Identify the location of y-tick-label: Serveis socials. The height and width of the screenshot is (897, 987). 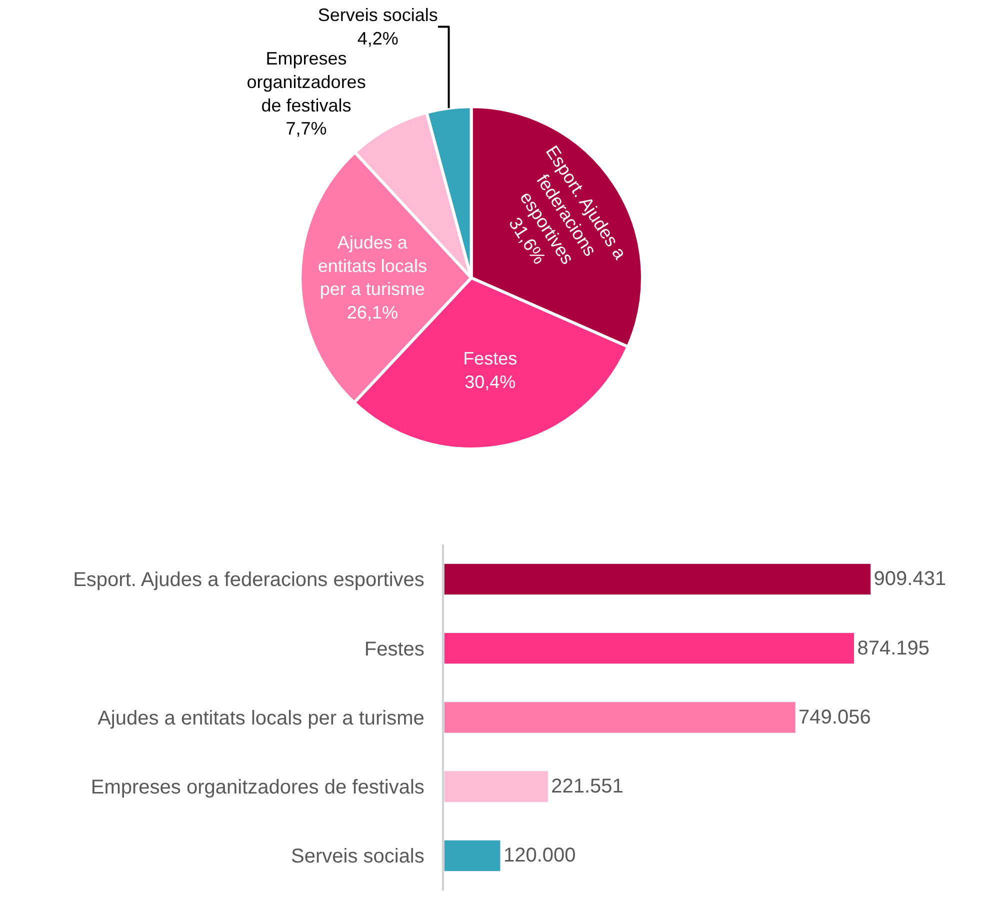
(357, 857).